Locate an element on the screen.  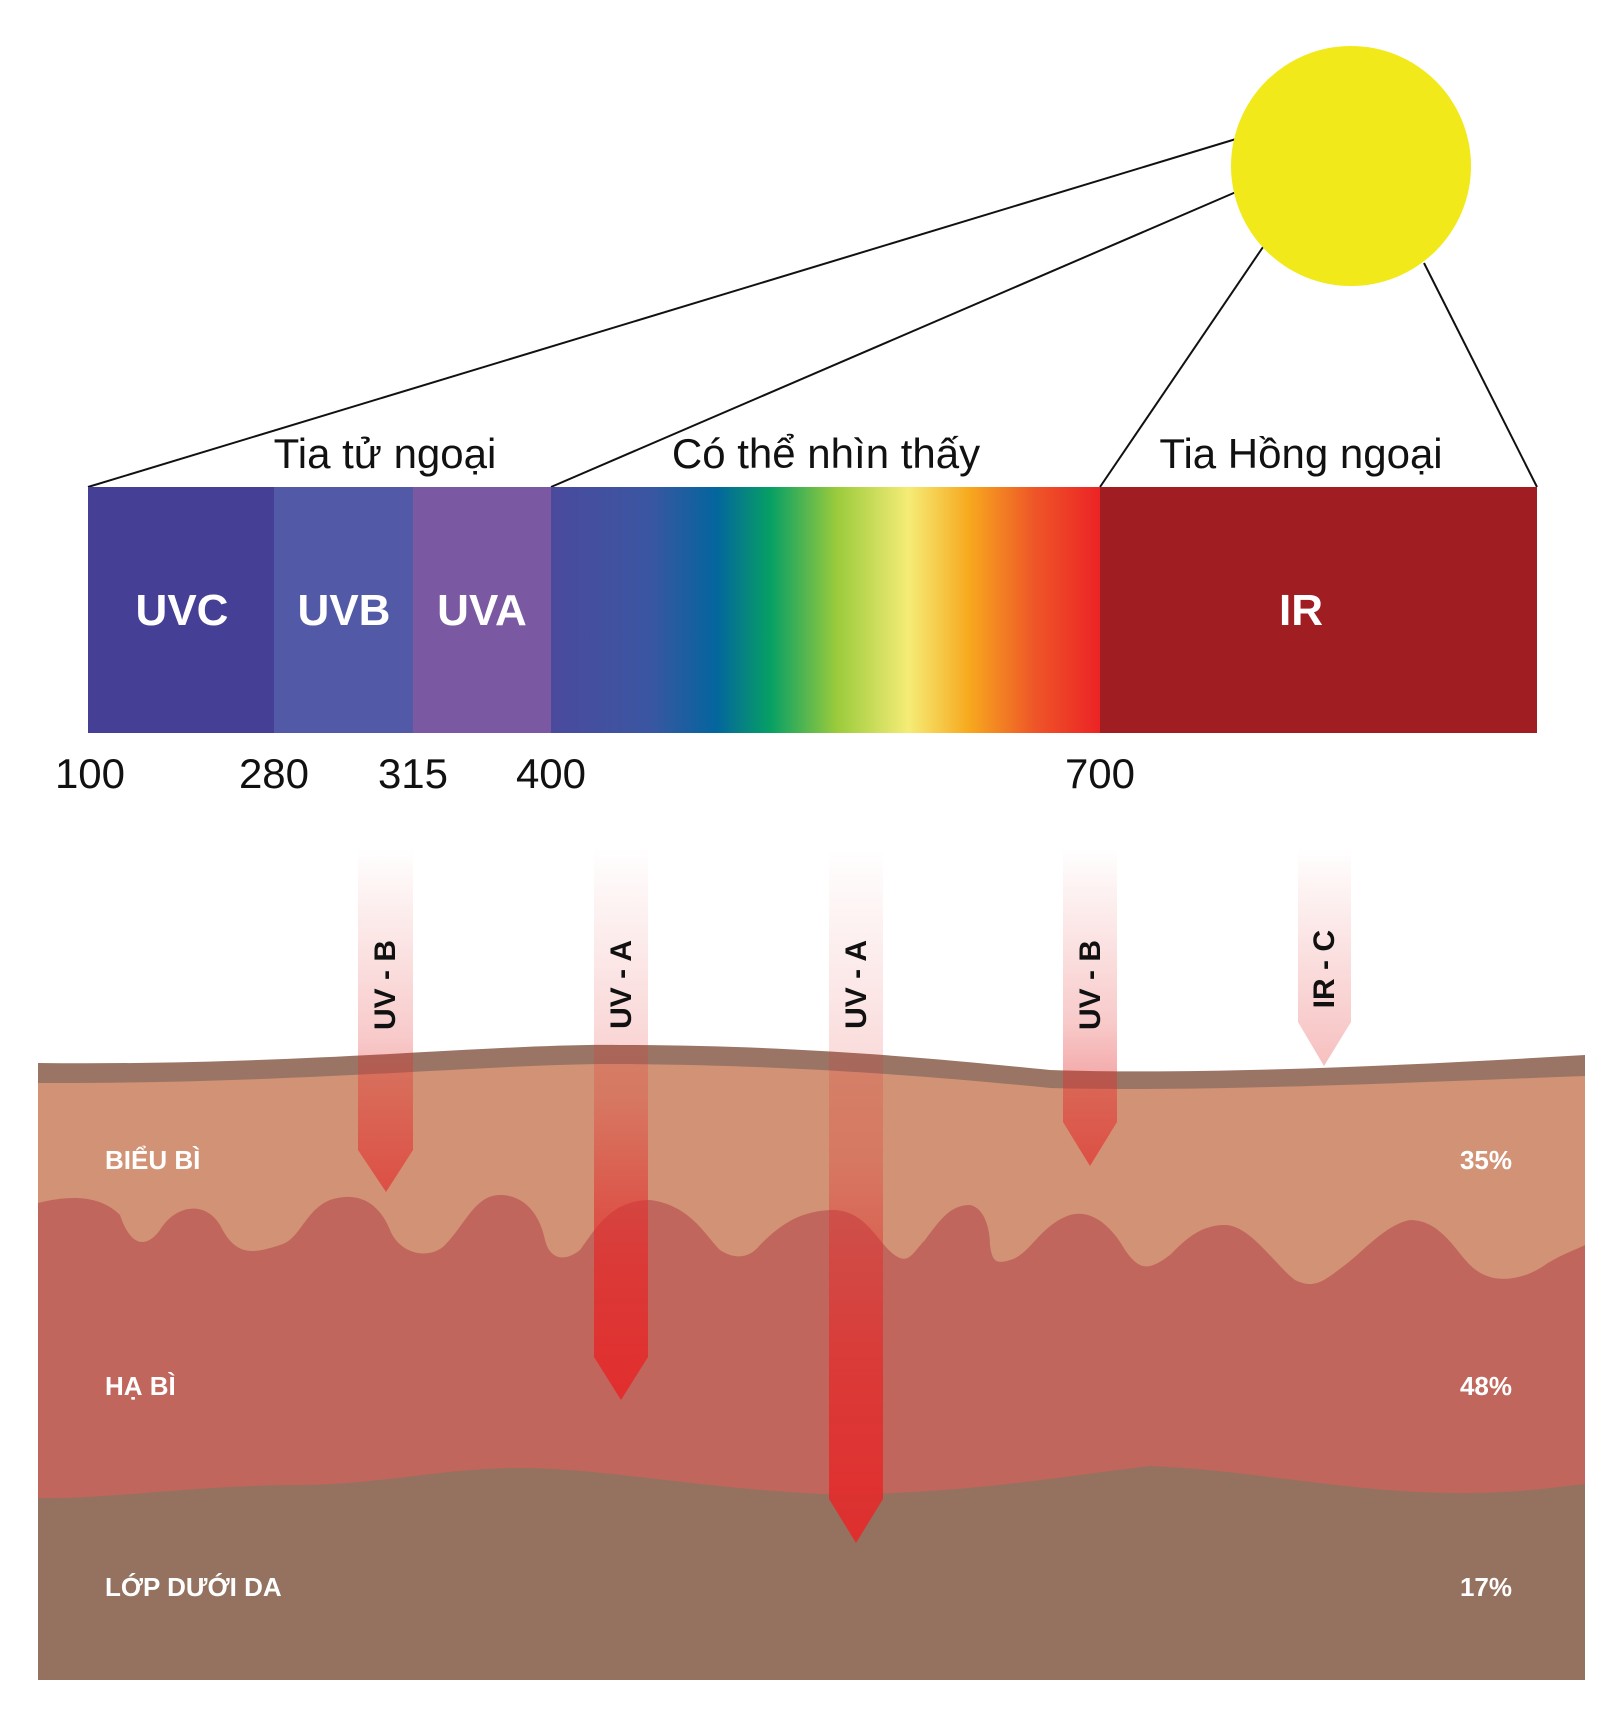
ray-label-uvb-2: UV - B is located at coordinates (1090, 985).